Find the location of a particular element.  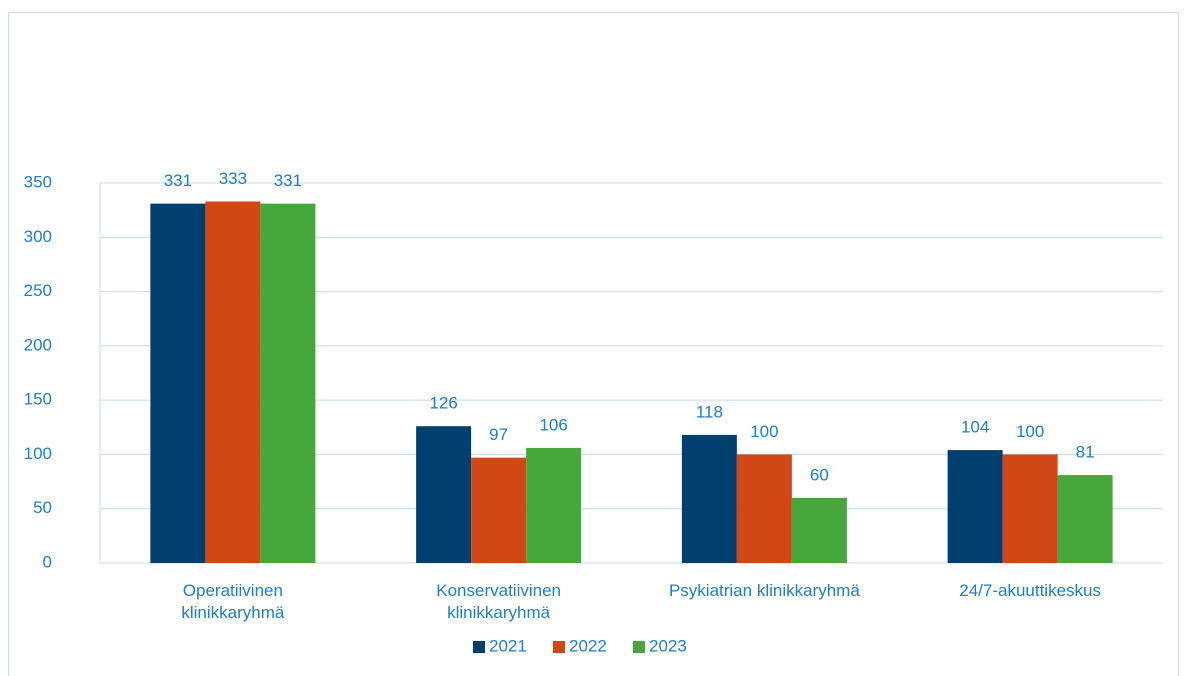

data-label: 118 is located at coordinates (709, 411).